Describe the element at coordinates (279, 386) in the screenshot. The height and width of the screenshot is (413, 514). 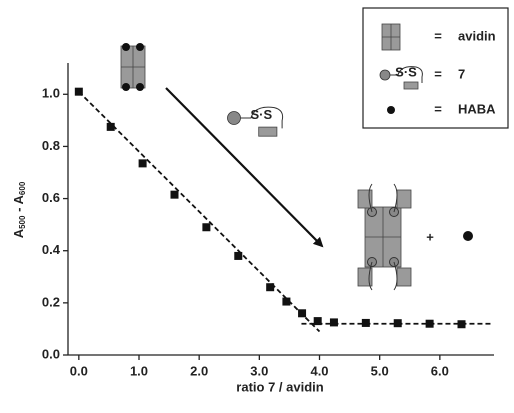
I see `x-axis-label: ratio 7 / avidin` at that location.